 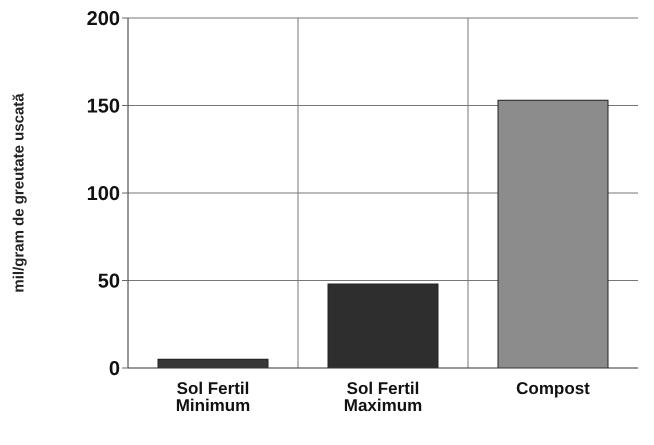 What do you see at coordinates (213, 397) in the screenshot?
I see `x-tick-label: Sol Fertil Minimum` at bounding box center [213, 397].